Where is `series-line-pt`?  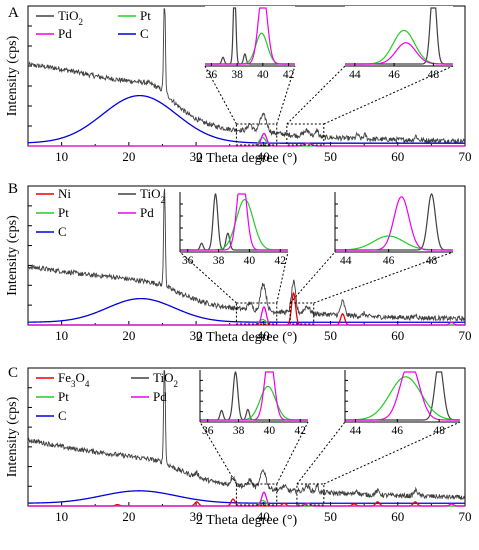
series-line-pt is located at coordinates (246, 141).